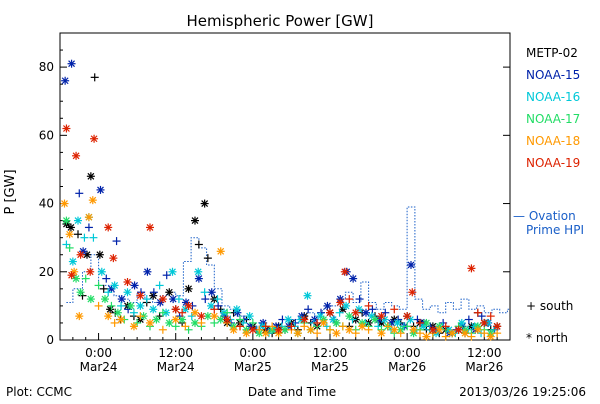 The width and height of the screenshot is (600, 404). I want to click on y-tick-label: 0, so click(50, 340).